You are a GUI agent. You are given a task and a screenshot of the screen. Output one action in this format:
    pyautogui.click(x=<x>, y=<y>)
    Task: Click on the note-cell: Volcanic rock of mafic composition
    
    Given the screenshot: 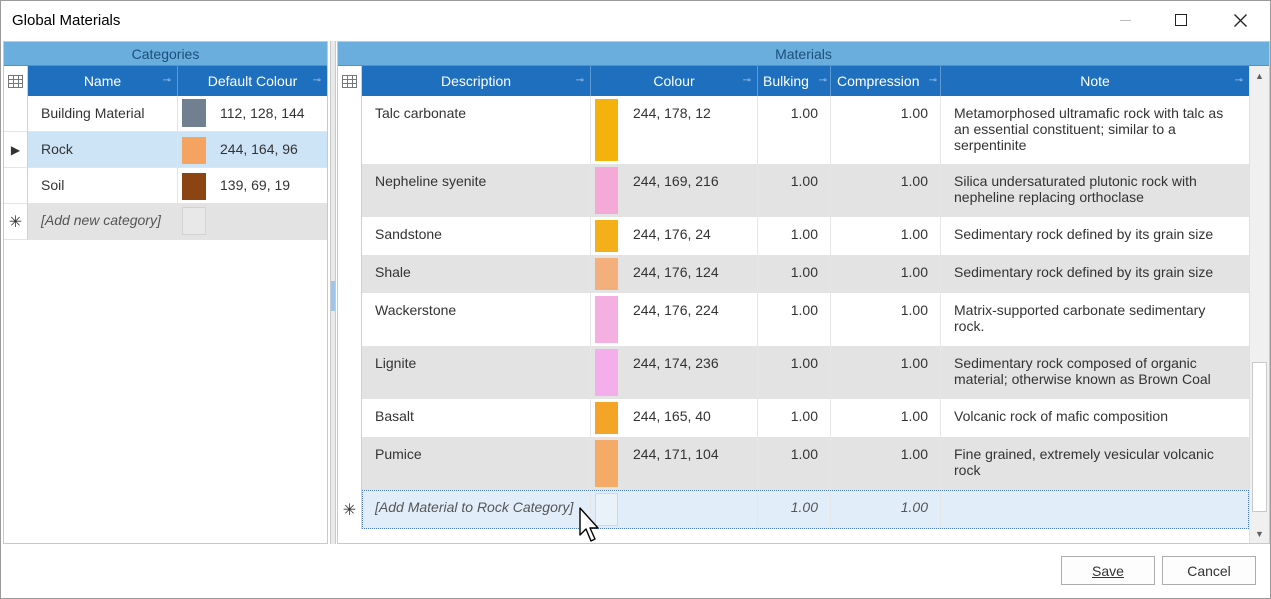 What is the action you would take?
    pyautogui.click(x=1095, y=418)
    